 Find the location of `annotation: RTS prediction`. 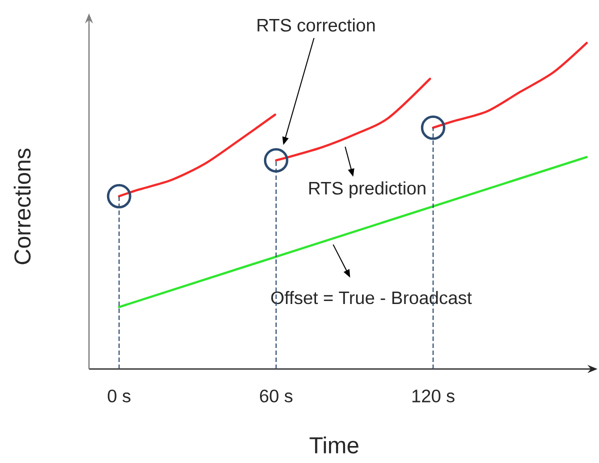

annotation: RTS prediction is located at coordinates (367, 189).